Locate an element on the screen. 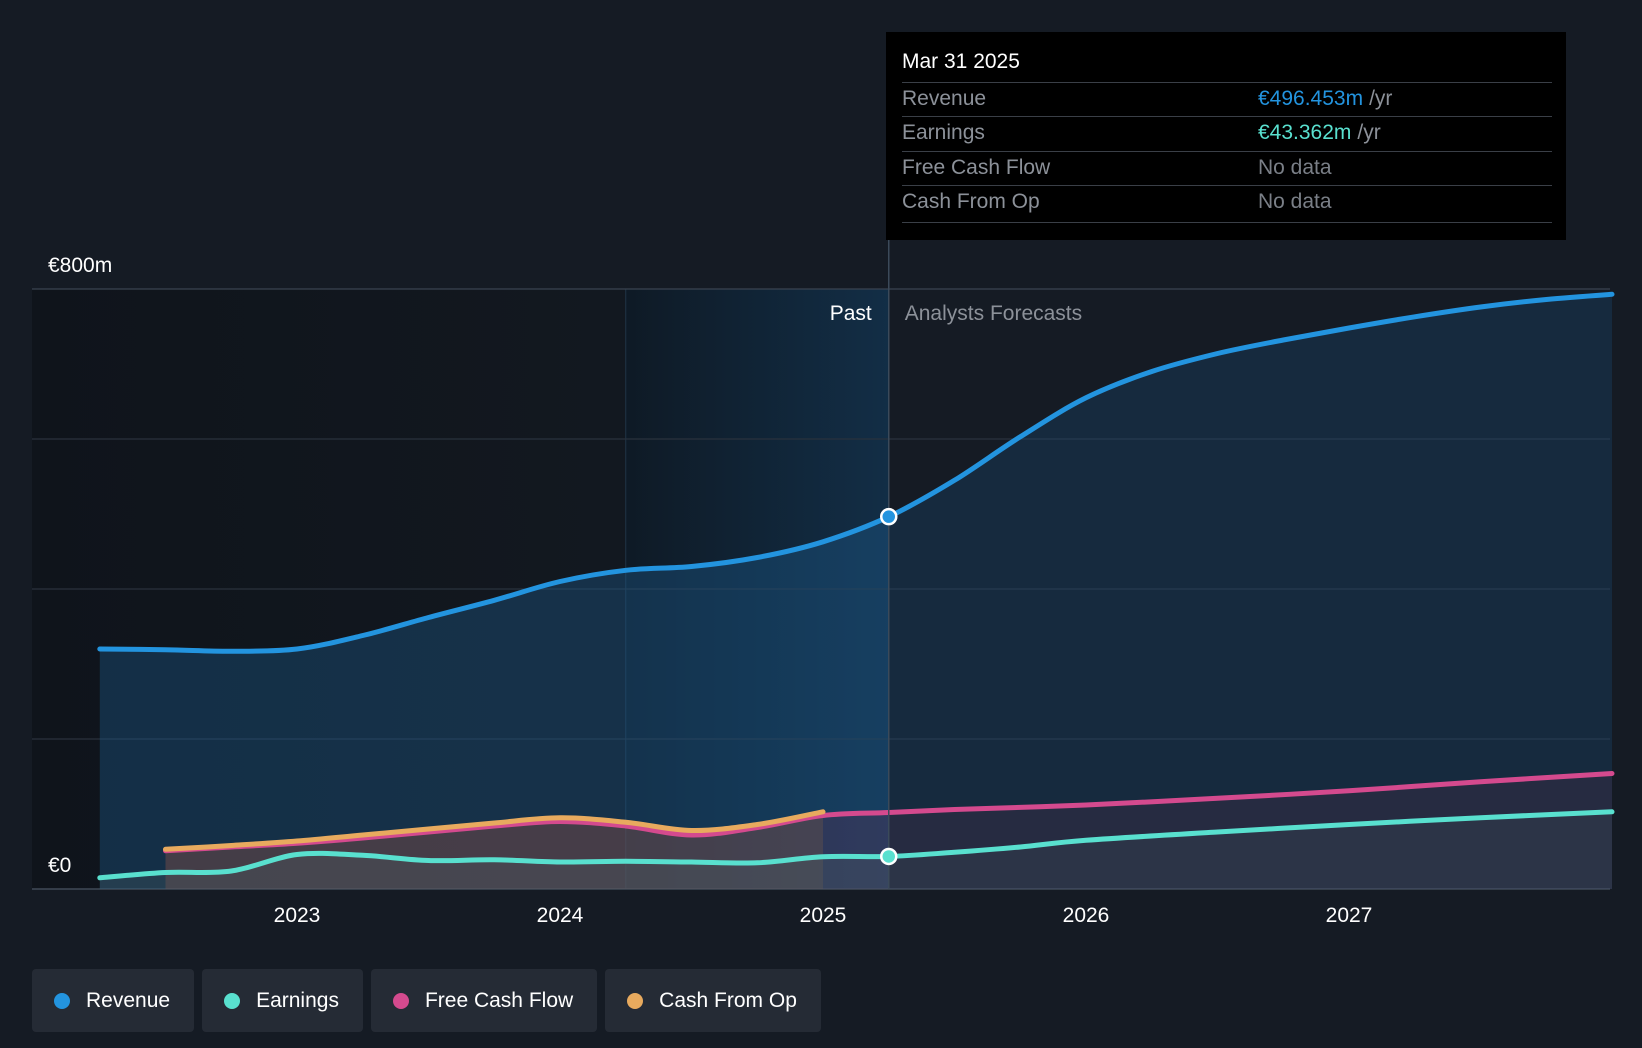 The width and height of the screenshot is (1642, 1048). tooltip-row-revenue: Revenue €496.453m/yr is located at coordinates (1227, 99).